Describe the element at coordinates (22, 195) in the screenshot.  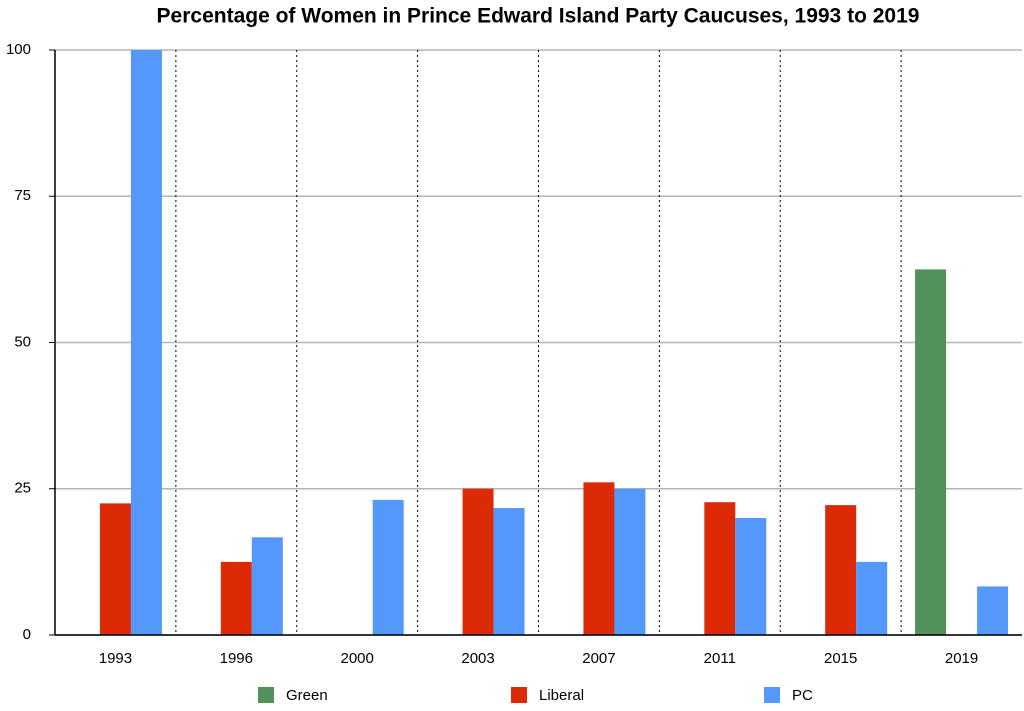
I see `y-tick-label: 75` at that location.